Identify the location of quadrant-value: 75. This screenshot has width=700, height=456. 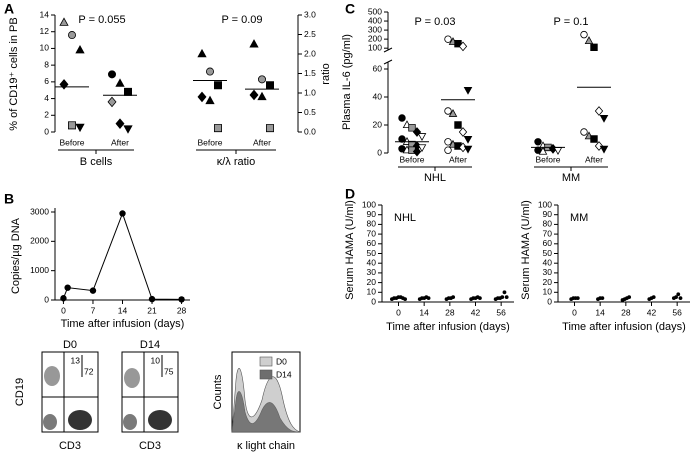
(169, 371).